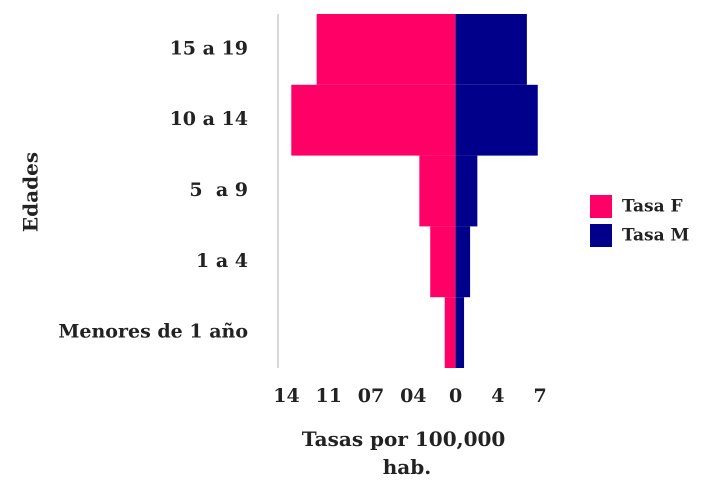 Image resolution: width=704 pixels, height=480 pixels. Describe the element at coordinates (656, 236) in the screenshot. I see `legend-label-tasa-m: Tasa M` at that location.